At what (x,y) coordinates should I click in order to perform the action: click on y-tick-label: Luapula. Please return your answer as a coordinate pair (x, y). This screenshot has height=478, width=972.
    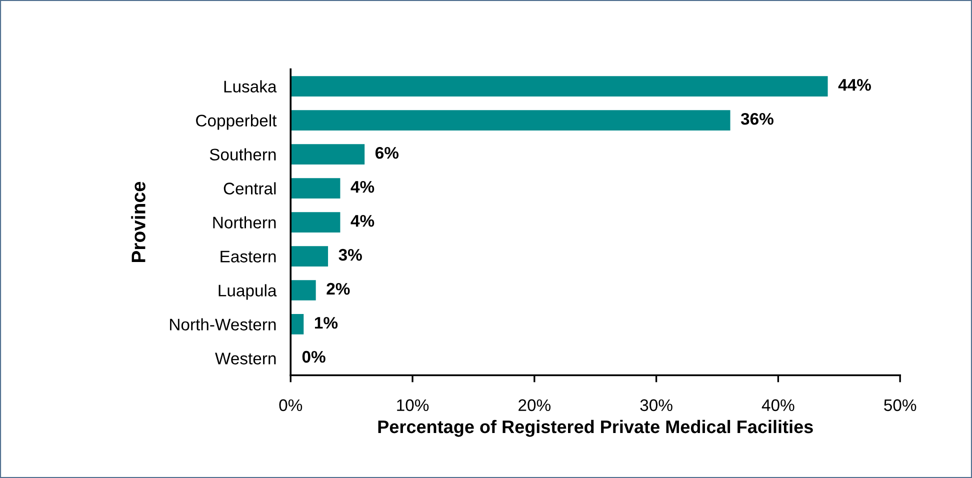
    Looking at the image, I should click on (247, 292).